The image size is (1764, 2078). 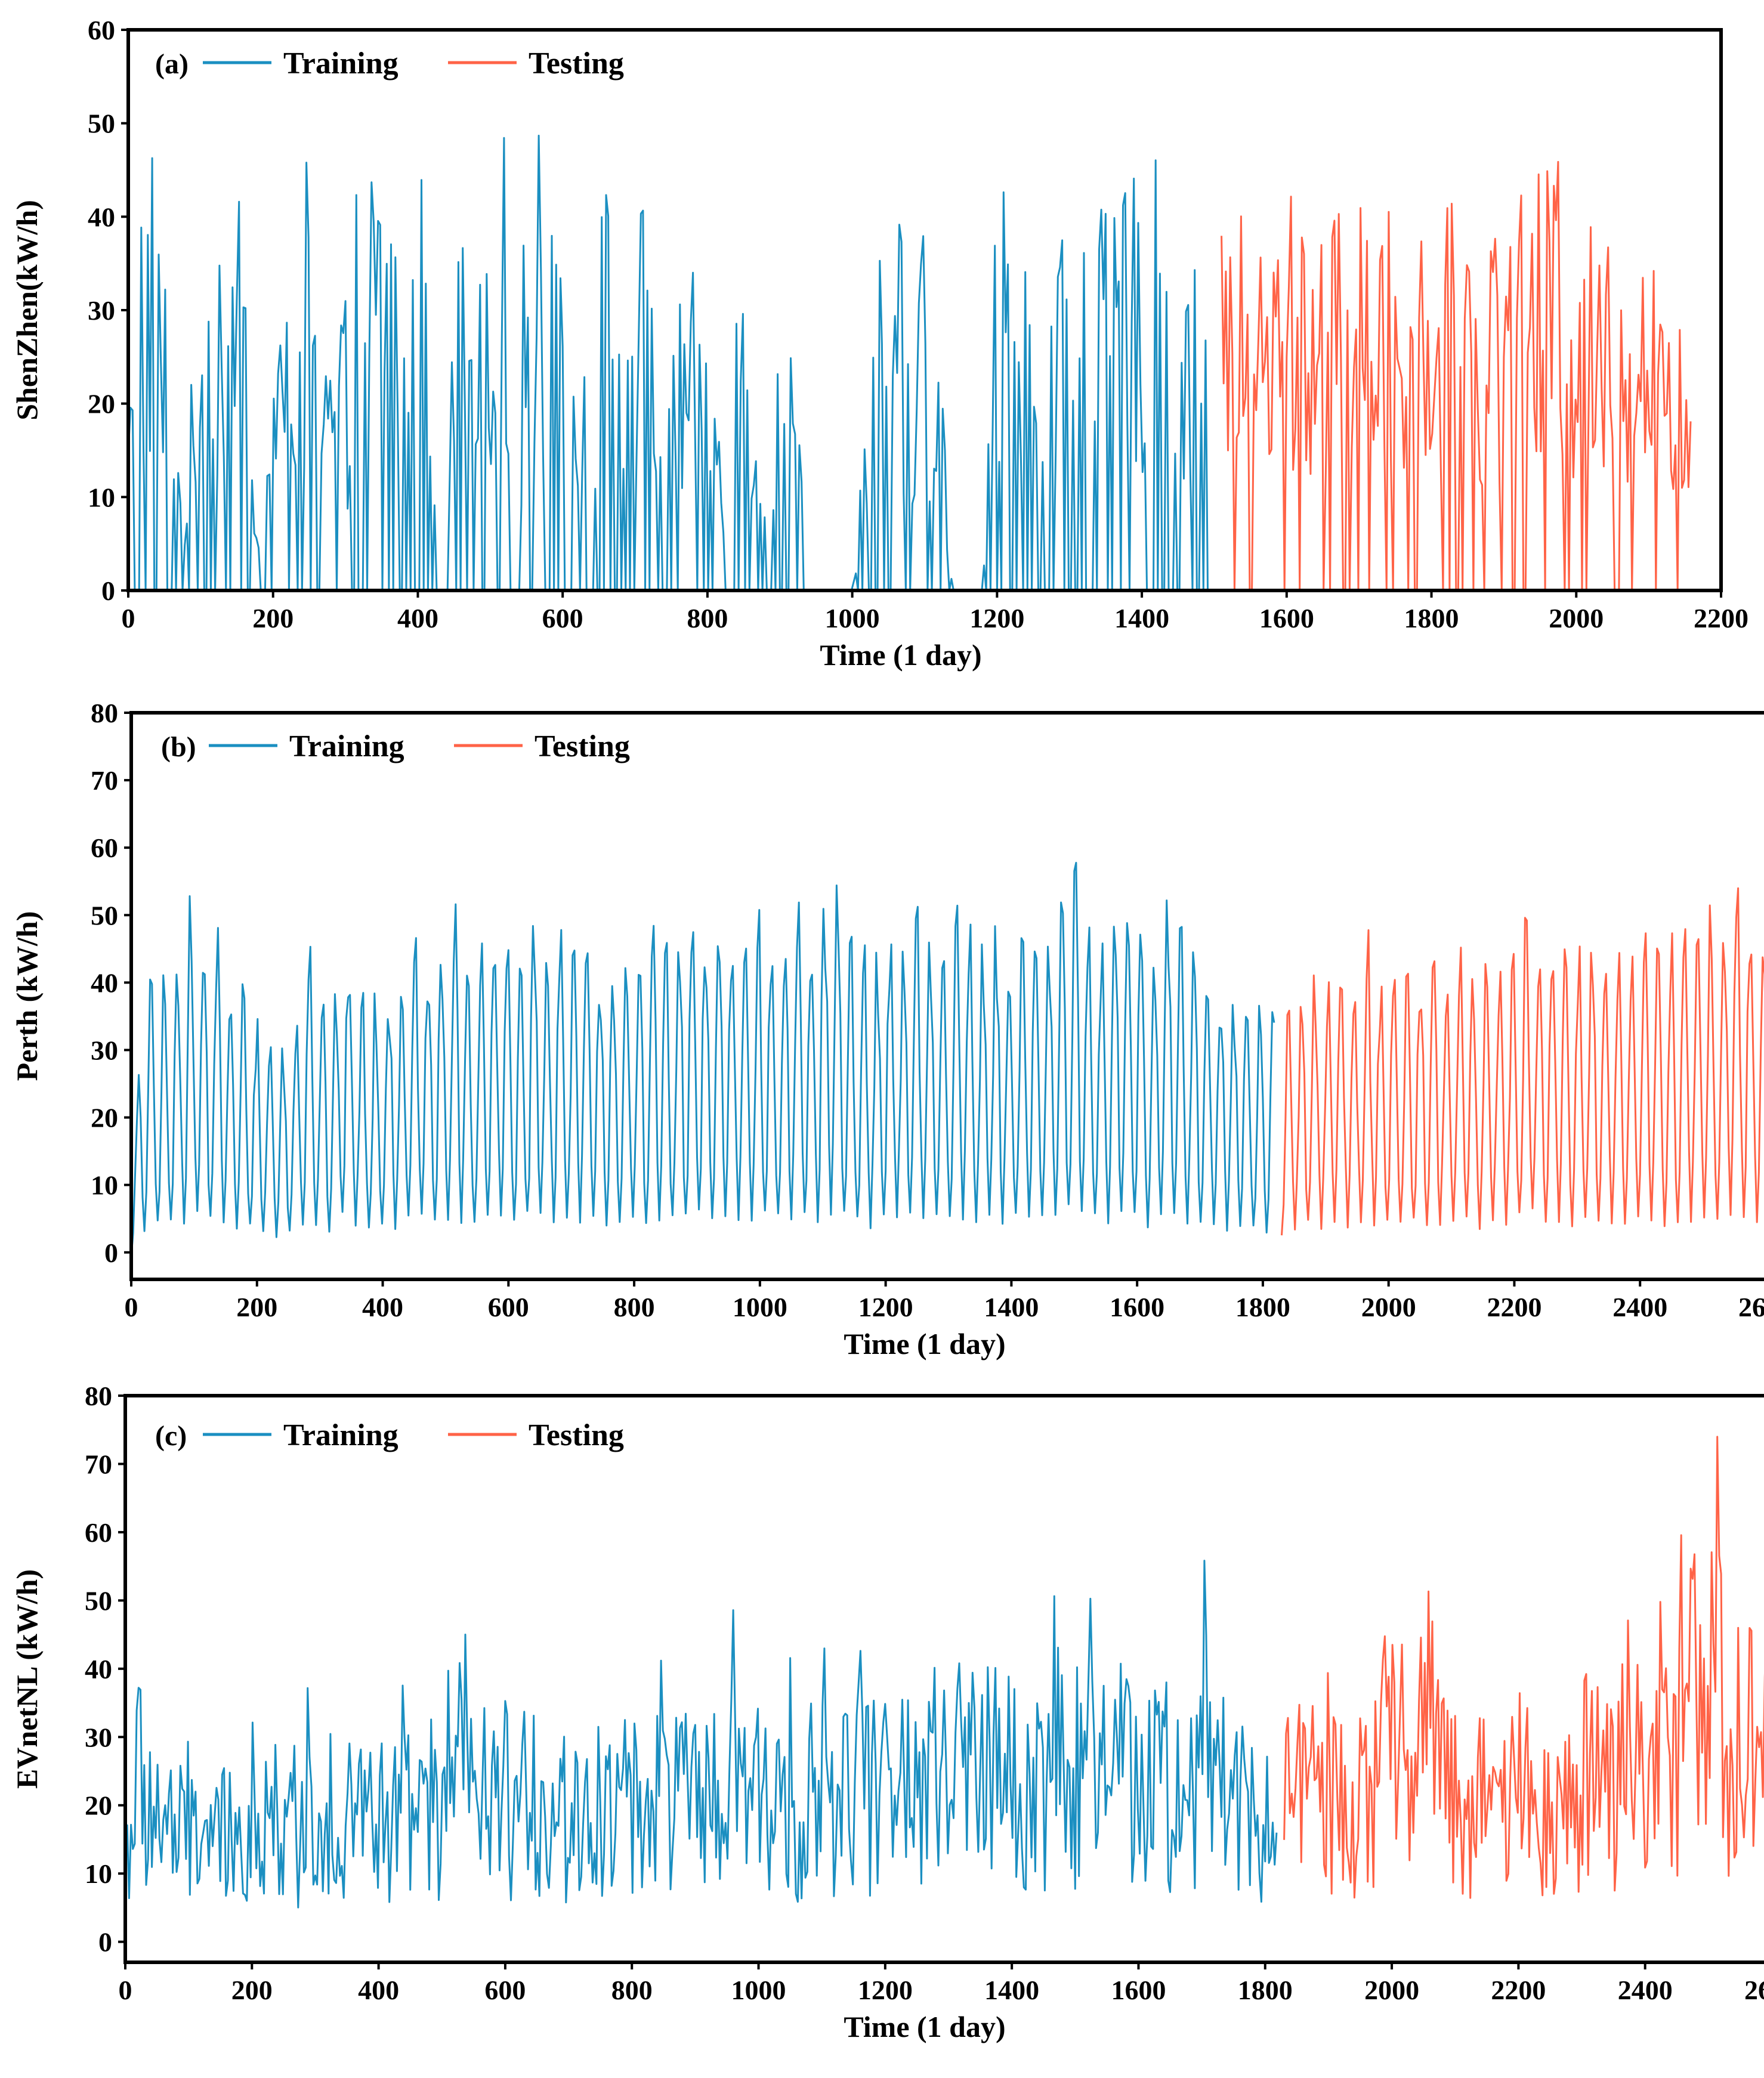 I want to click on y-axis-title: EVnetNL (kW/h), so click(x=27, y=1679).